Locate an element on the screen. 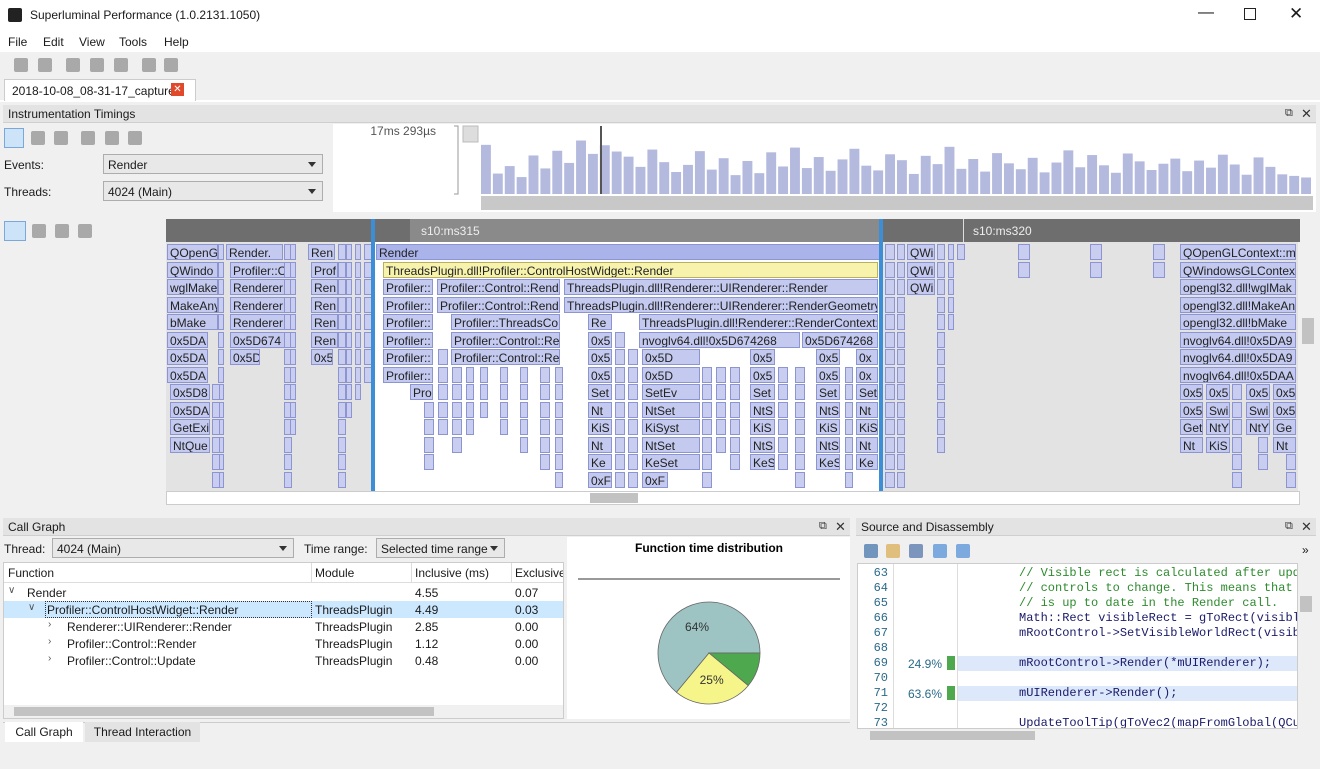 This screenshot has height=769, width=1320. event-block: Profiler::Control::Re is located at coordinates (505, 339).